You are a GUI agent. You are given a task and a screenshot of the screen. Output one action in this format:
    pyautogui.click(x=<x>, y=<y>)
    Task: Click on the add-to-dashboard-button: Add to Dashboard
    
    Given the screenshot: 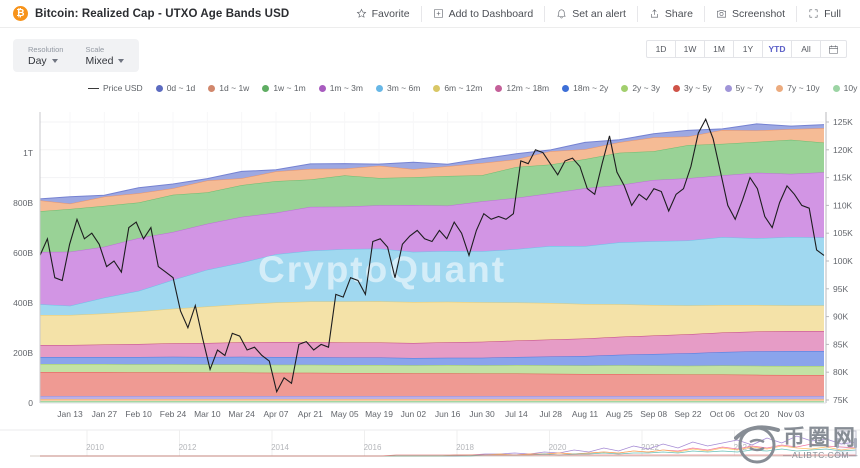 What is the action you would take?
    pyautogui.click(x=482, y=13)
    